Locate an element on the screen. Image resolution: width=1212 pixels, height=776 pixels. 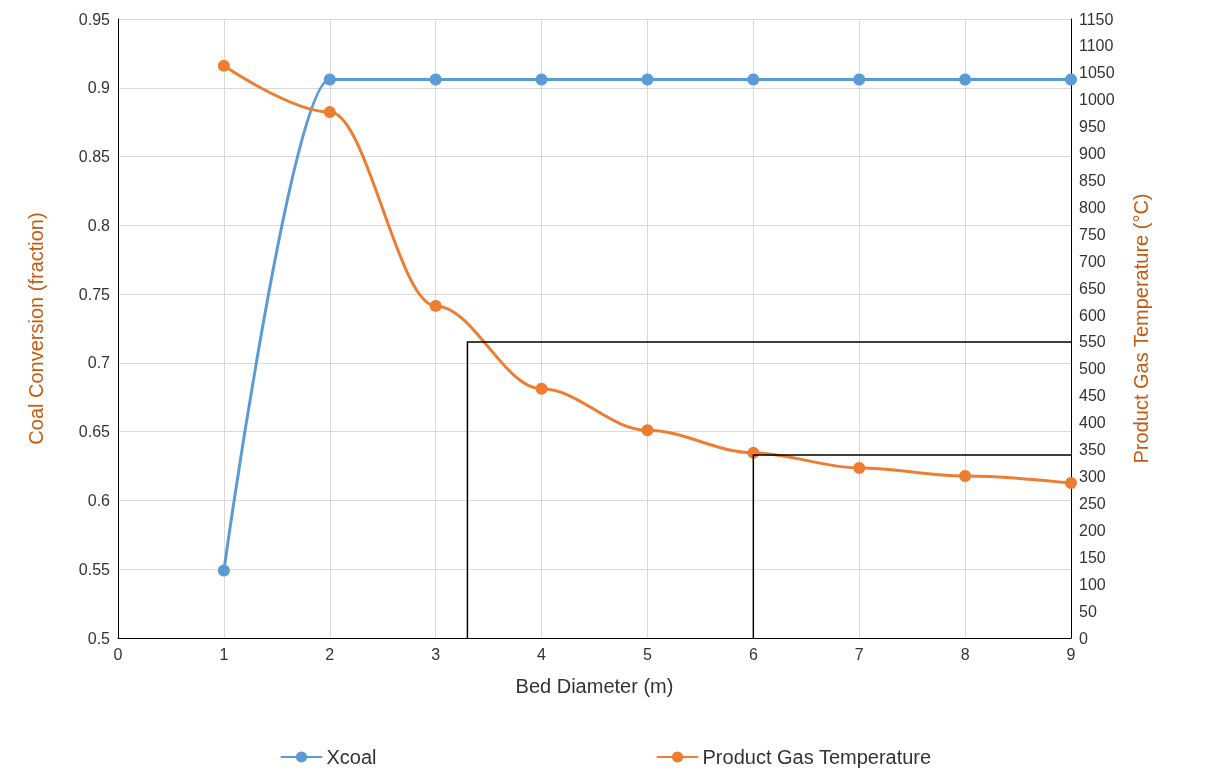
y2-tick-label: 200 is located at coordinates (1092, 530).